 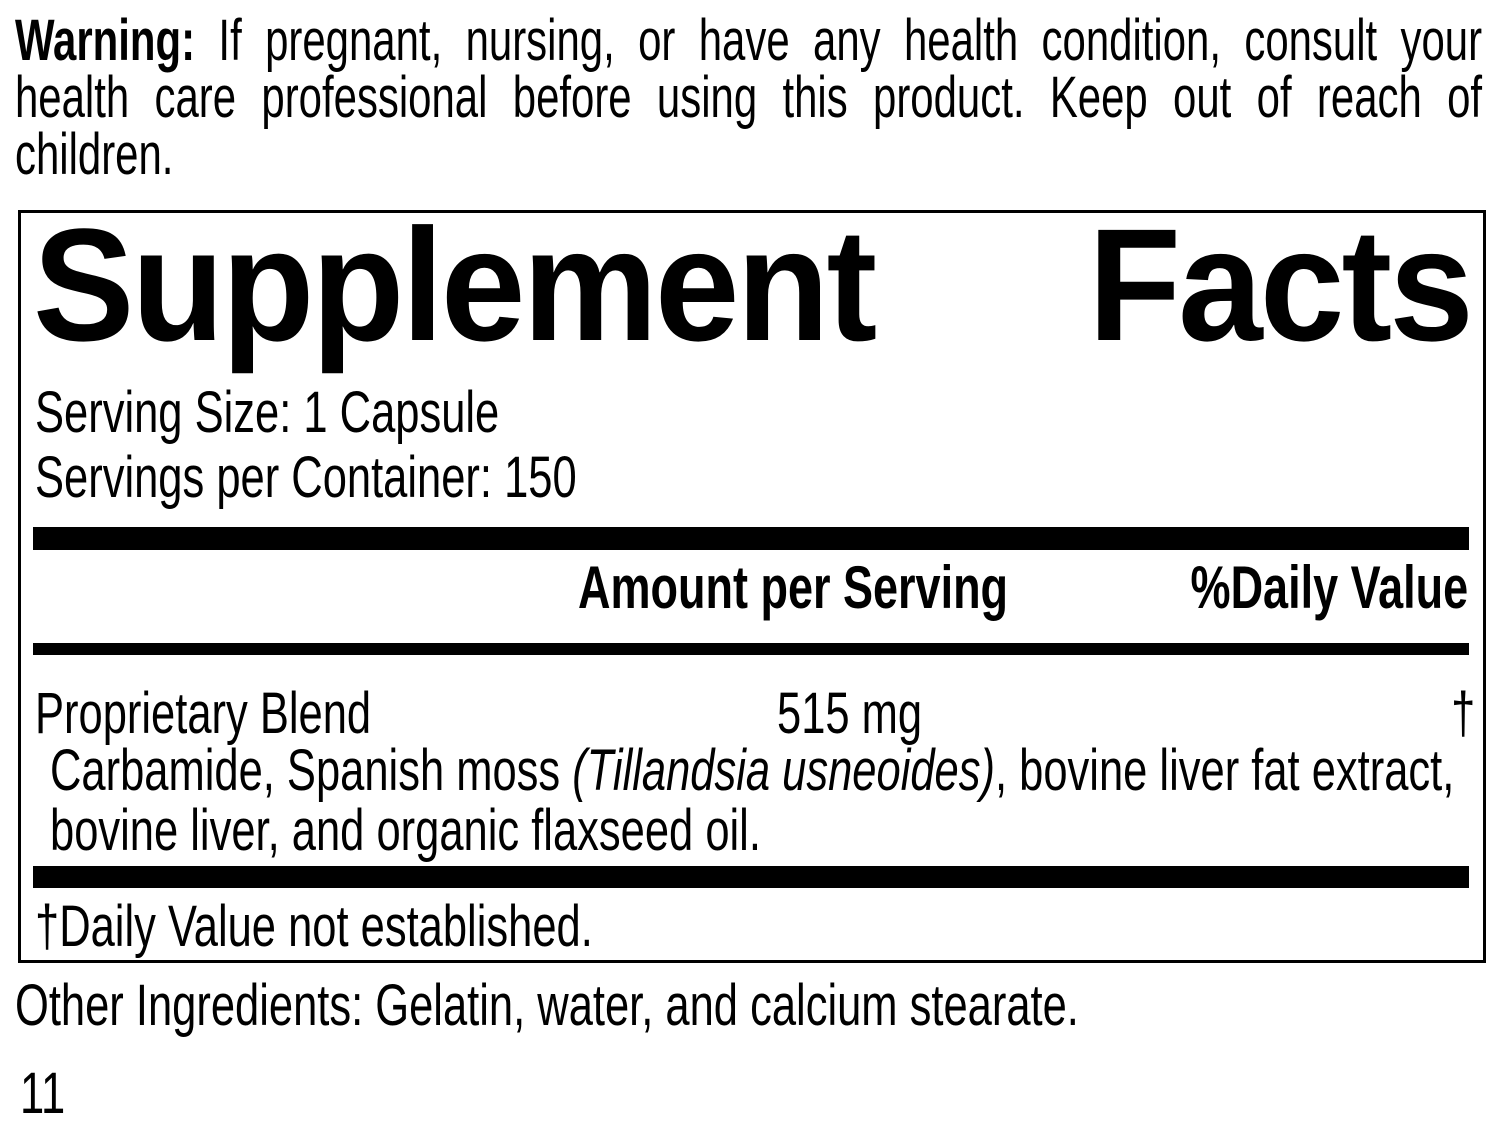 I want to click on daily-value-footnote: †Daily Value not established., so click(x=407, y=927).